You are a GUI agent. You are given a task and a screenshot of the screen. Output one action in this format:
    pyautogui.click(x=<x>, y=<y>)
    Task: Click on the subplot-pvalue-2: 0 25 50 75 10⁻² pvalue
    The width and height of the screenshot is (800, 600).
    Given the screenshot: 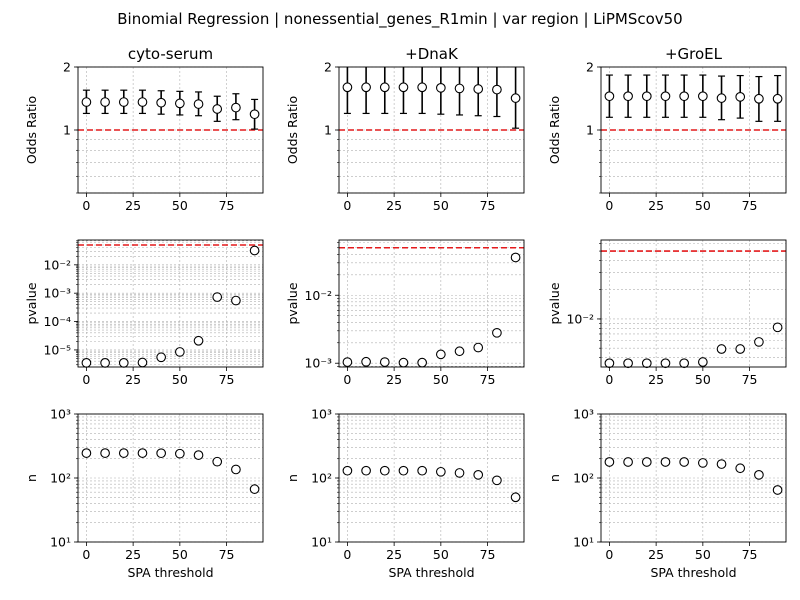 What is the action you would take?
    pyautogui.click(x=667, y=313)
    